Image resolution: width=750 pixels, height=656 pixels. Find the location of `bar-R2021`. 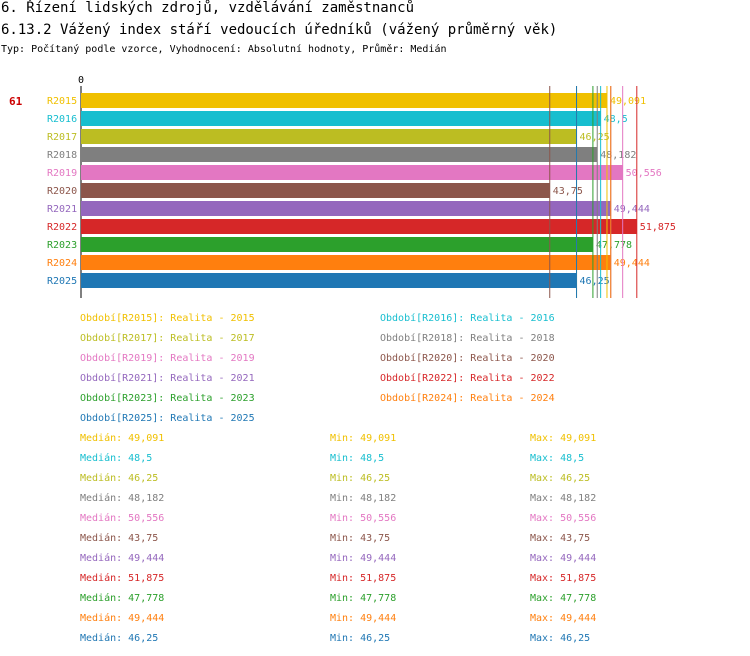

bar-R2021 is located at coordinates (346, 208).